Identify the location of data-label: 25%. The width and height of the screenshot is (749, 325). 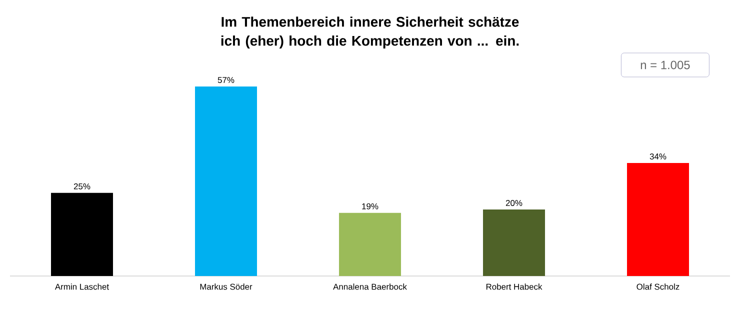
(82, 186).